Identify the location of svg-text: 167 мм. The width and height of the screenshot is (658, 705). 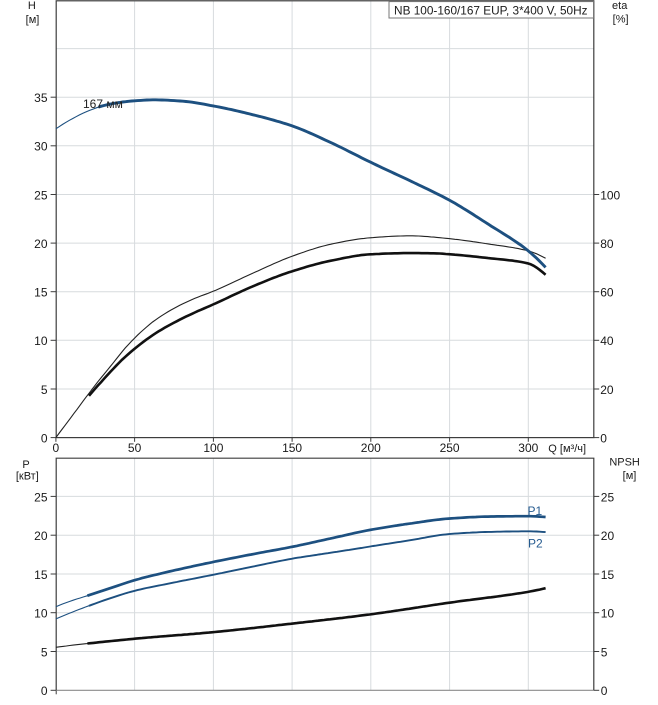
(103, 104).